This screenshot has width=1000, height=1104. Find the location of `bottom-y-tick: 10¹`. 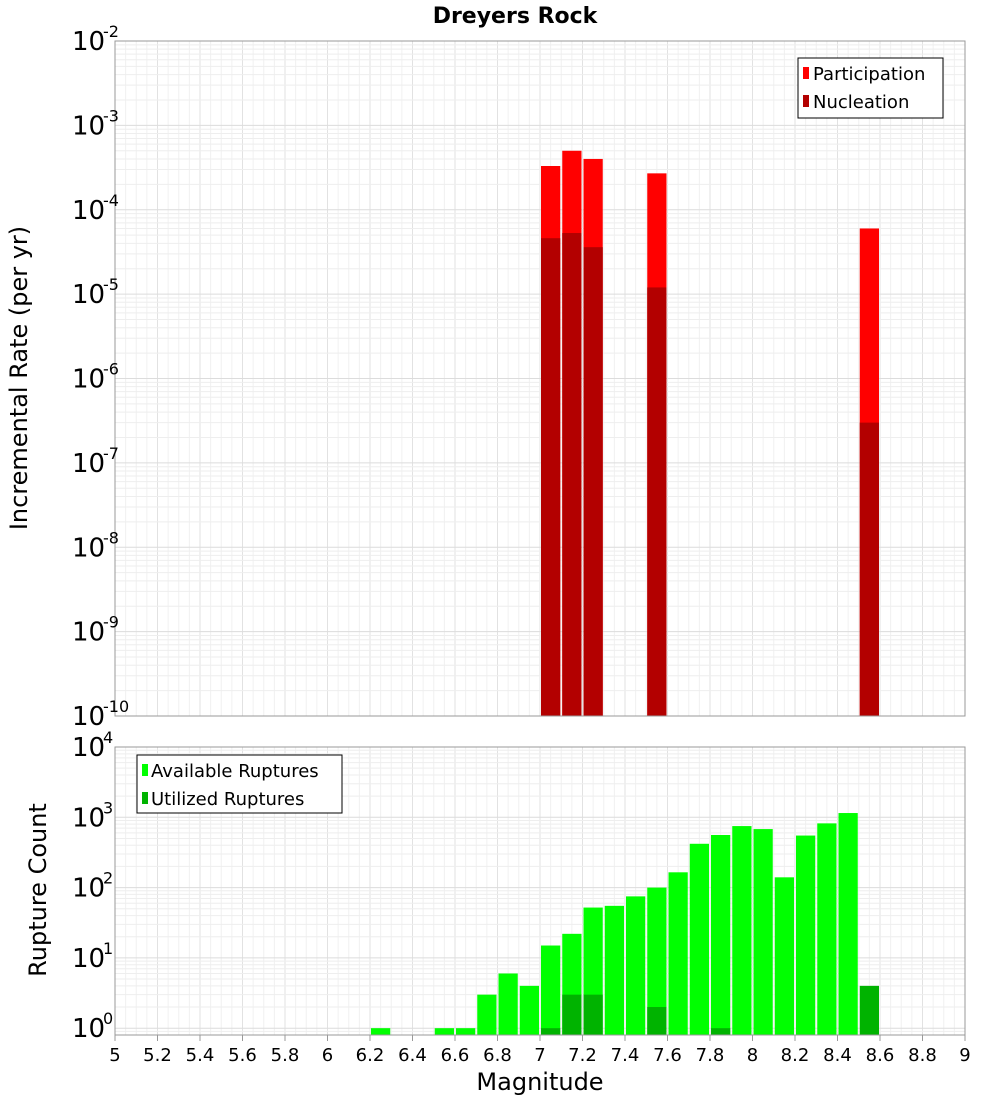

bottom-y-tick: 10¹ is located at coordinates (92, 956).